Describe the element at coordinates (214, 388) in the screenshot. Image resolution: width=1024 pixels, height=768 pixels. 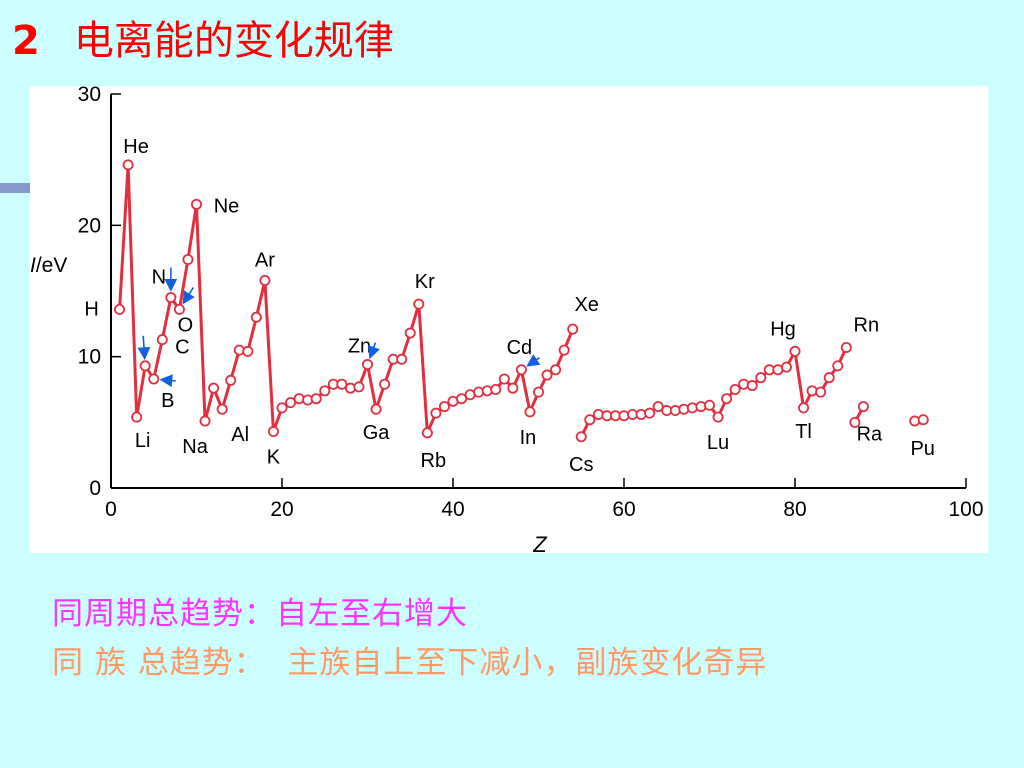
I see `data-point-z12` at that location.